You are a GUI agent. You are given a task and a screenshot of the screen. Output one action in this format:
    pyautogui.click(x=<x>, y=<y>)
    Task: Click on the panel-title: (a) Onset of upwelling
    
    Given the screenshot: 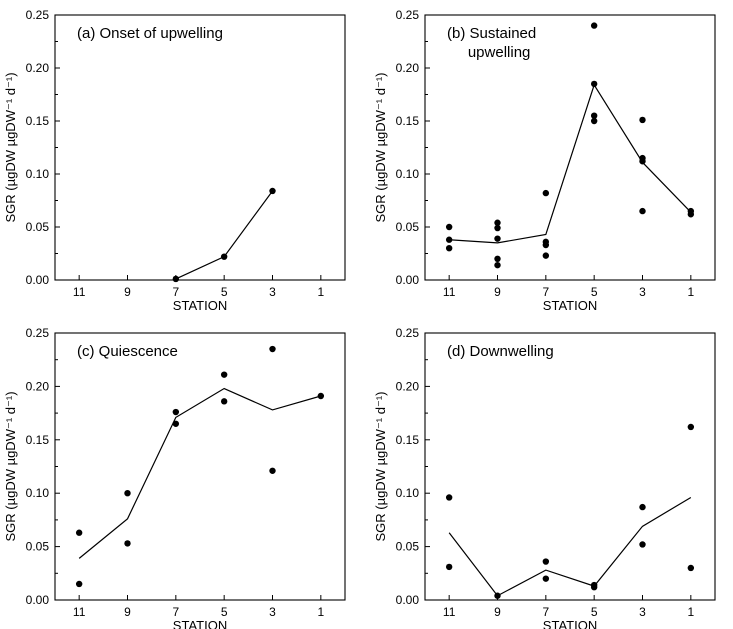 What is the action you would take?
    pyautogui.click(x=150, y=33)
    